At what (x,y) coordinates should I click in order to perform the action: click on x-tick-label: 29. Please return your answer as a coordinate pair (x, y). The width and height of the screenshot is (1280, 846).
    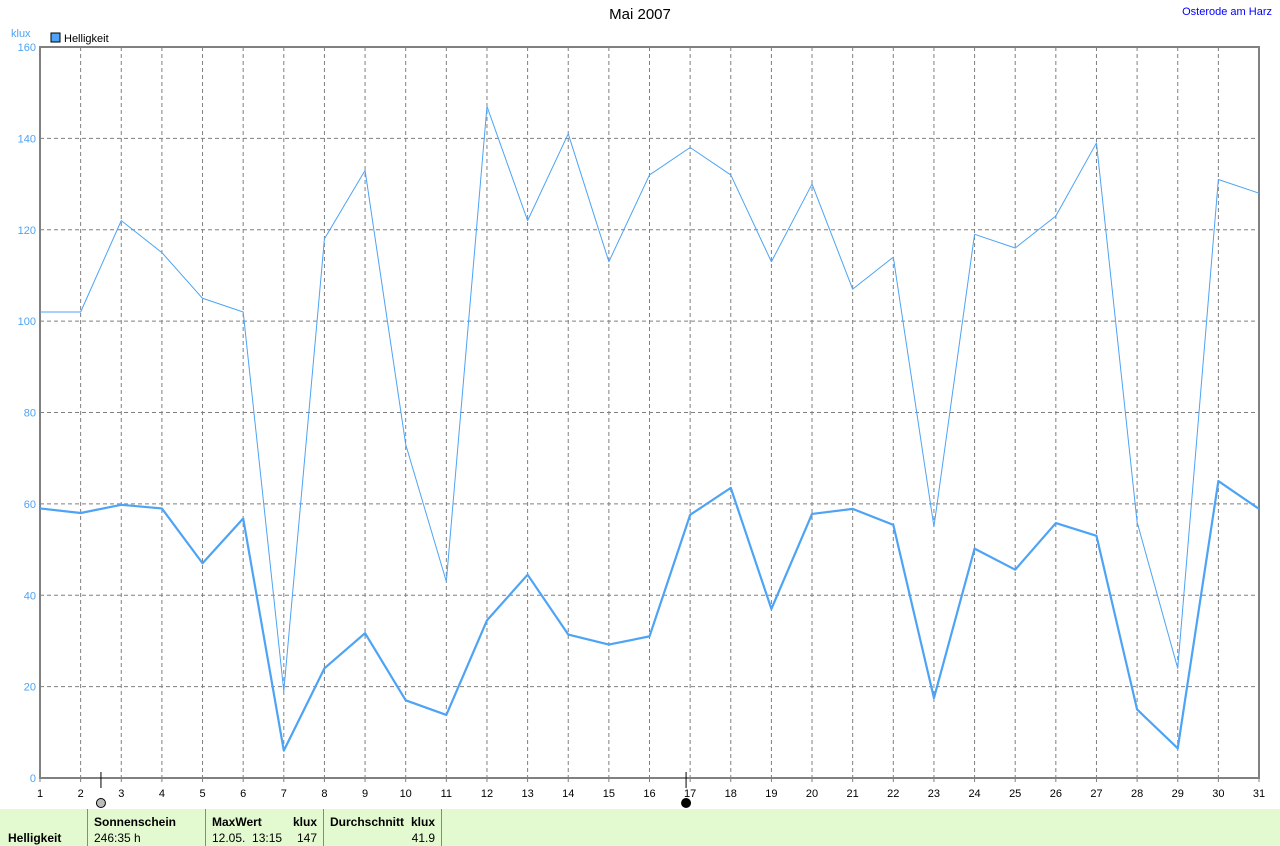
    Looking at the image, I should click on (1178, 794).